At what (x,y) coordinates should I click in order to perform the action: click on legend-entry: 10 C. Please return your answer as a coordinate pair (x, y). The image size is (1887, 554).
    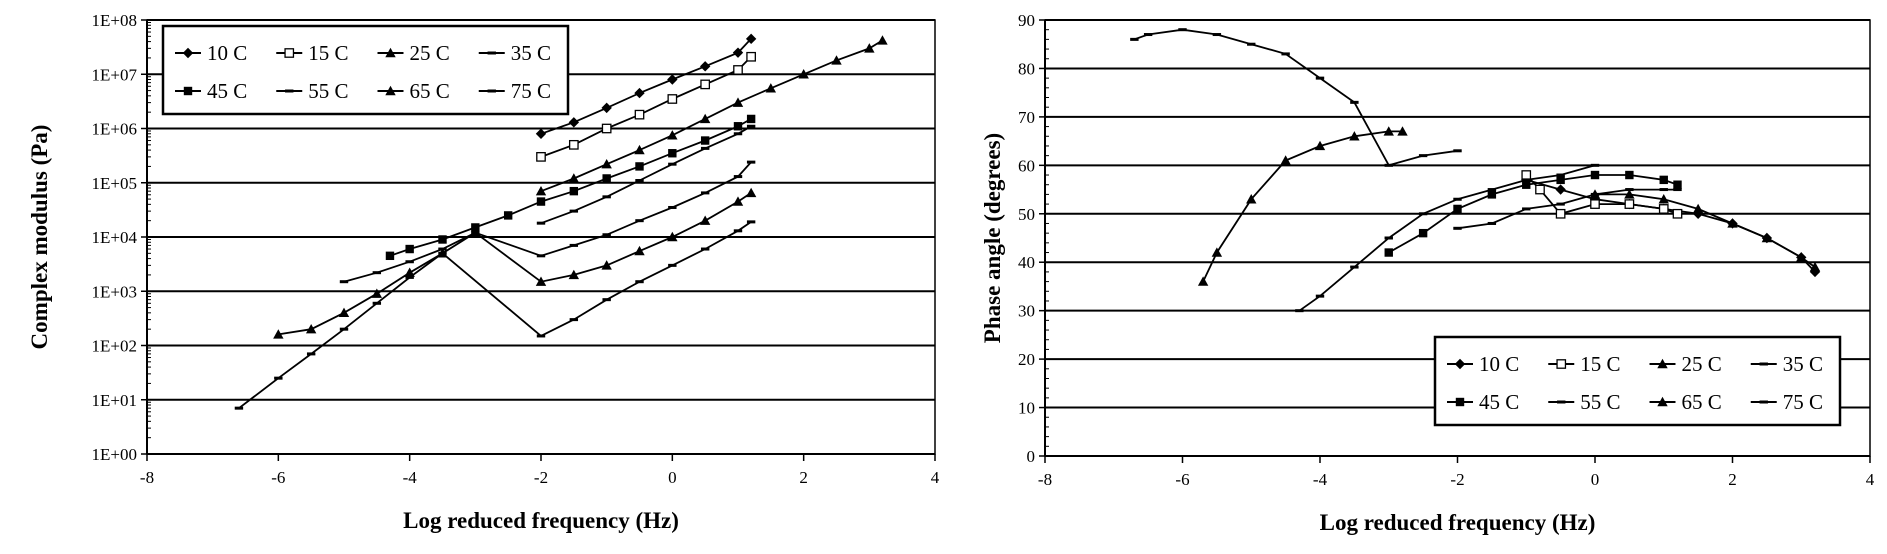
    Looking at the image, I should click on (211, 53).